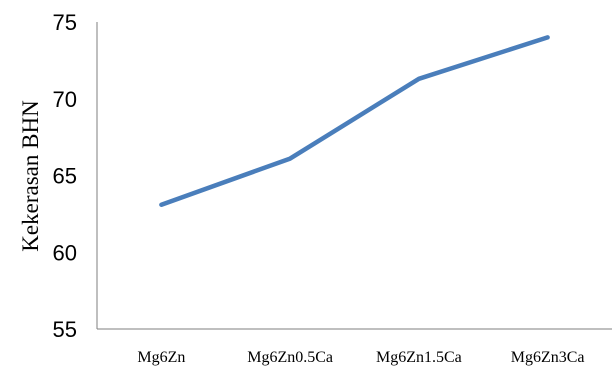 The width and height of the screenshot is (613, 371). Describe the element at coordinates (161, 357) in the screenshot. I see `x-tick-label: Mg6Zn` at that location.